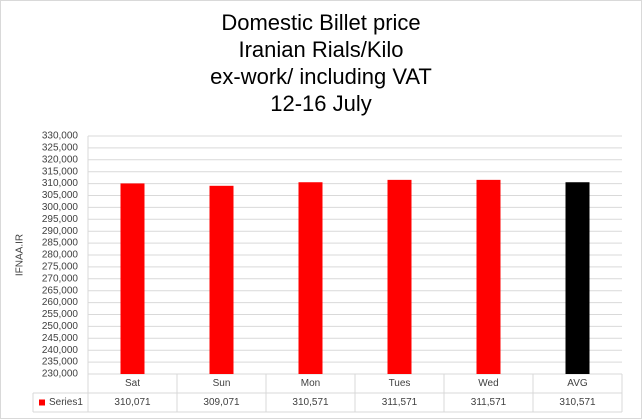  What do you see at coordinates (60, 183) in the screenshot?
I see `y-tick-label: 310,000` at bounding box center [60, 183].